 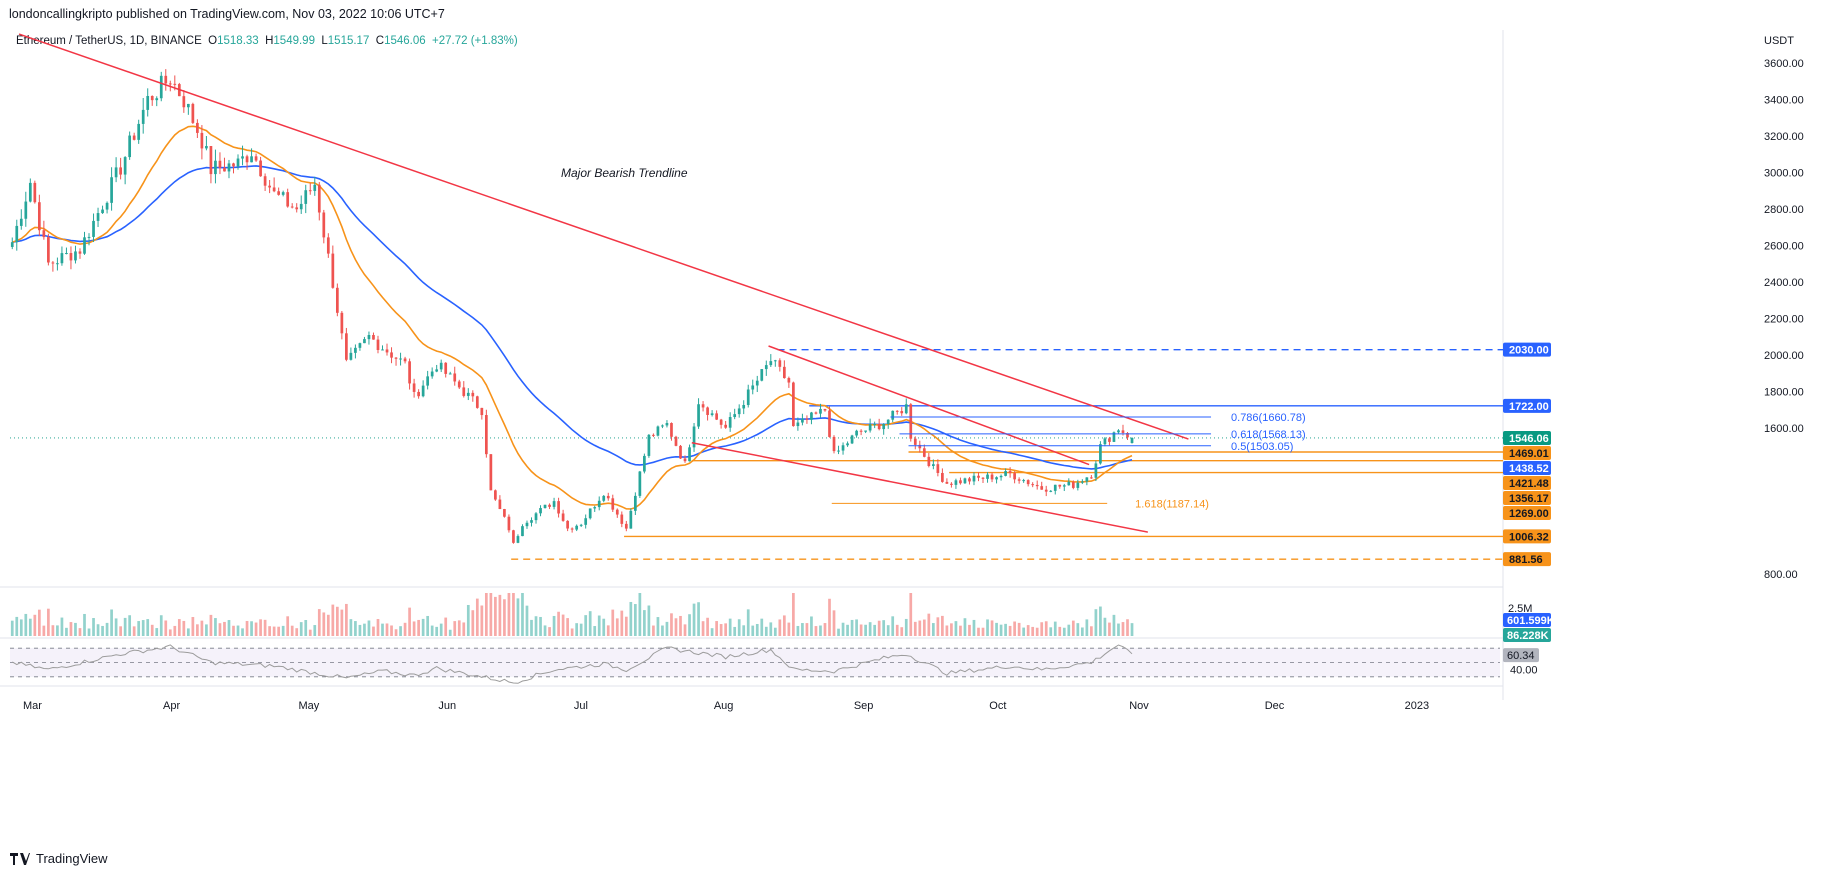 What do you see at coordinates (1262, 447) in the screenshot?
I see `fib-level-label: 0.5(1503.05)` at bounding box center [1262, 447].